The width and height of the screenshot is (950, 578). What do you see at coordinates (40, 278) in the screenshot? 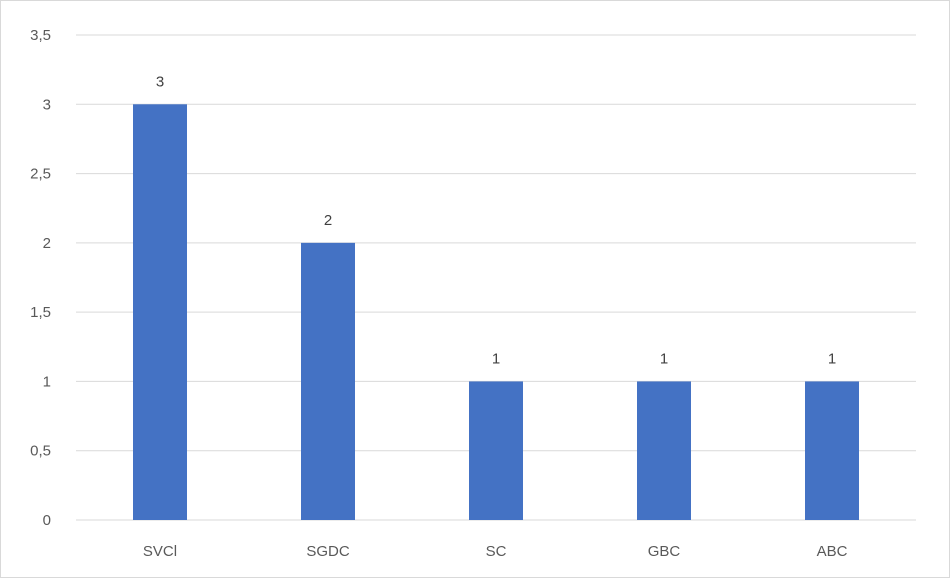
I see `y-axis-tick-labels: 0 0,5 1 1,5 2 2,5 3 3,5` at bounding box center [40, 278].